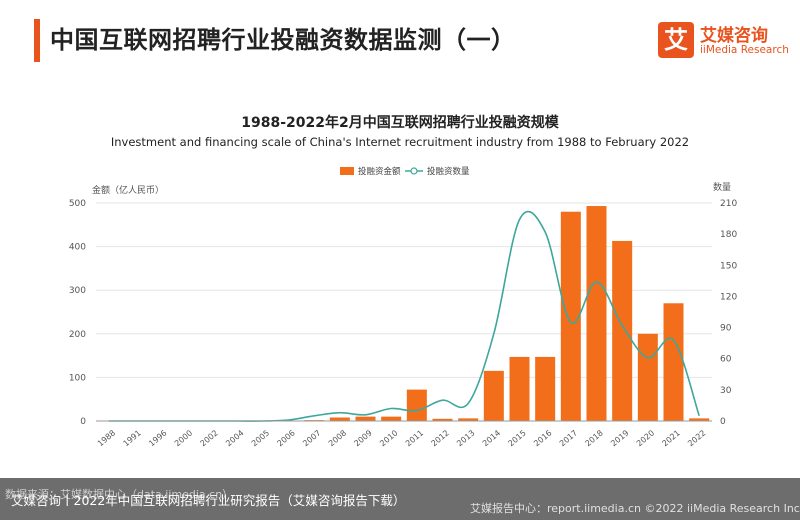 The width and height of the screenshot is (800, 520). I want to click on y2-tick-label: 90, so click(726, 329).